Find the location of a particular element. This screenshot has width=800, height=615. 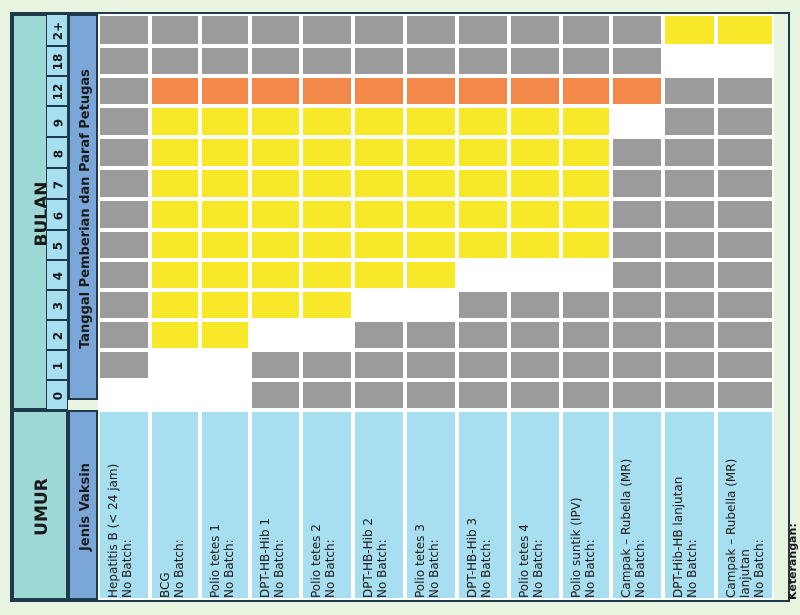

vaccine-name: Campak – Rubella (MR) lanjutan No Batch: is located at coordinates (745, 528).